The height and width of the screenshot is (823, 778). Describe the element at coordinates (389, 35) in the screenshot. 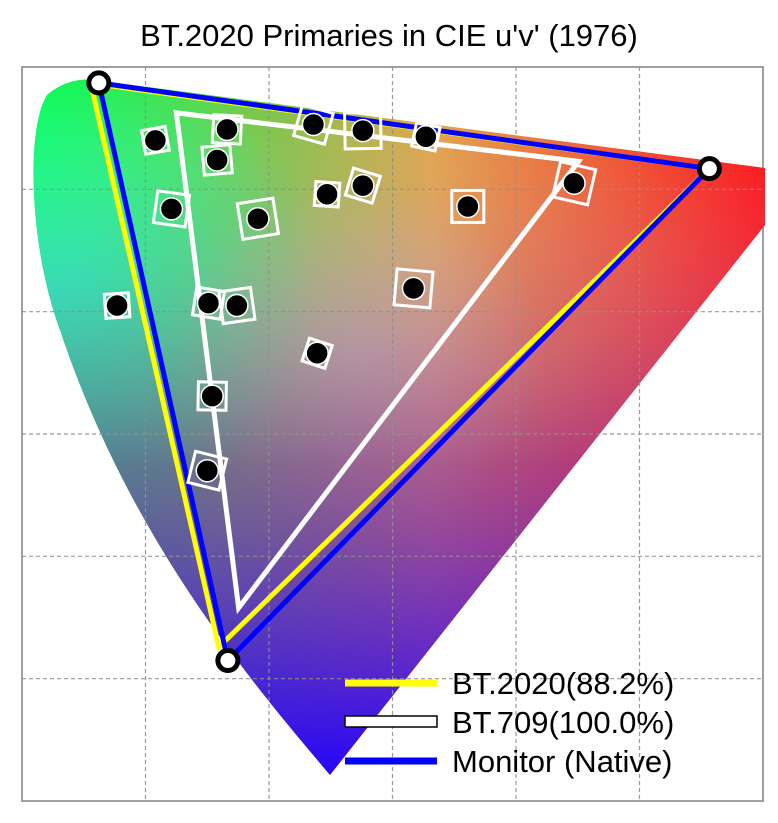

I see `chart-title: BT.2020 Primaries in CIE u'v' (1976)` at that location.